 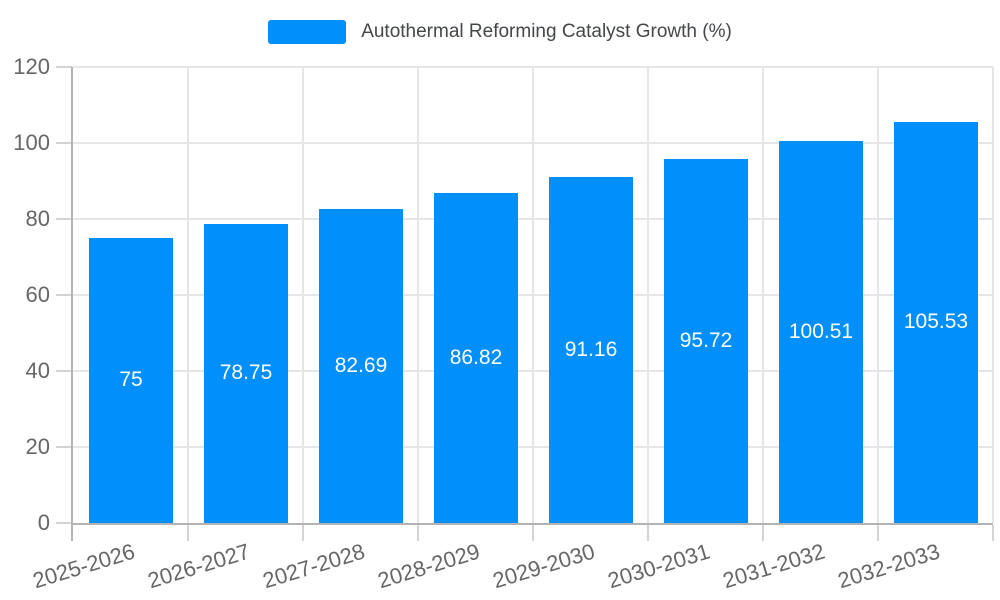 I want to click on y-axis-label: 20, so click(x=37, y=446).